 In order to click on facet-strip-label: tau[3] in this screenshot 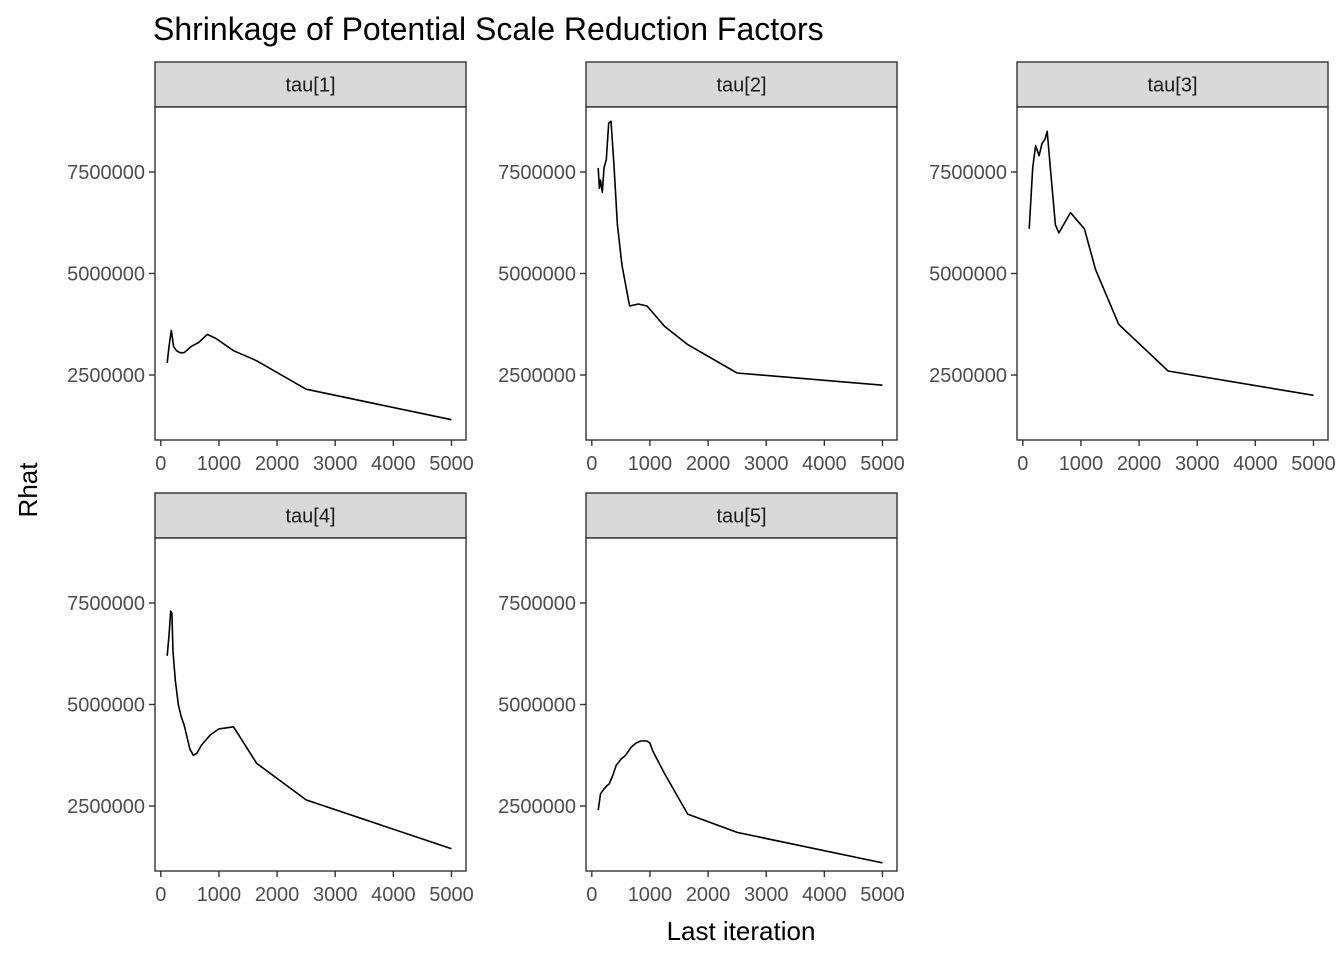, I will do `click(1172, 86)`.